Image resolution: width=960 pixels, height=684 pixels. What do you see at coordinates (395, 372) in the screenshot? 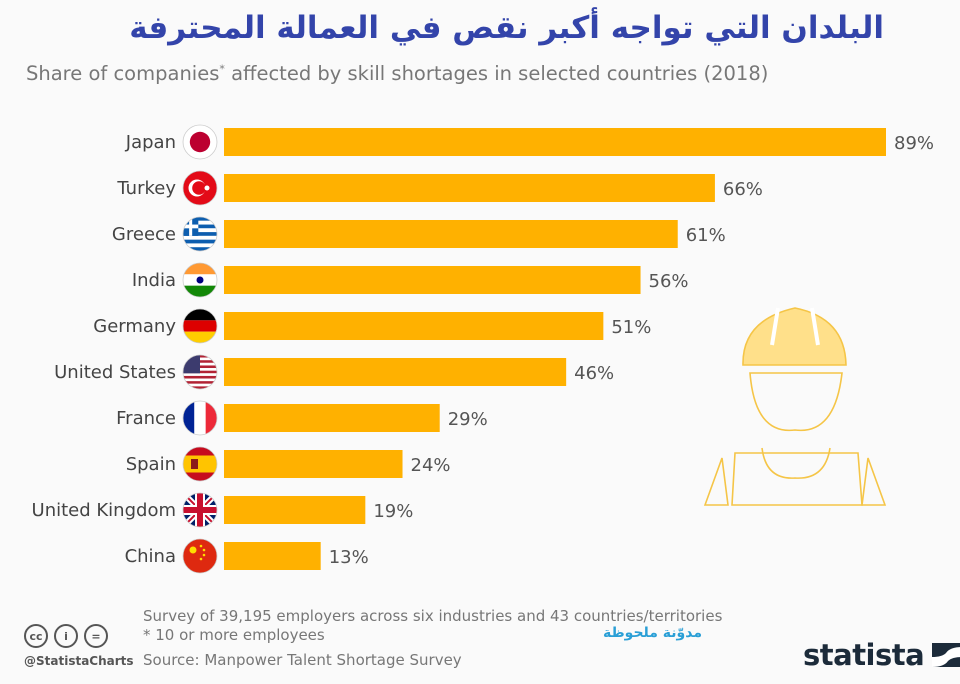
I see `bar-united-states` at bounding box center [395, 372].